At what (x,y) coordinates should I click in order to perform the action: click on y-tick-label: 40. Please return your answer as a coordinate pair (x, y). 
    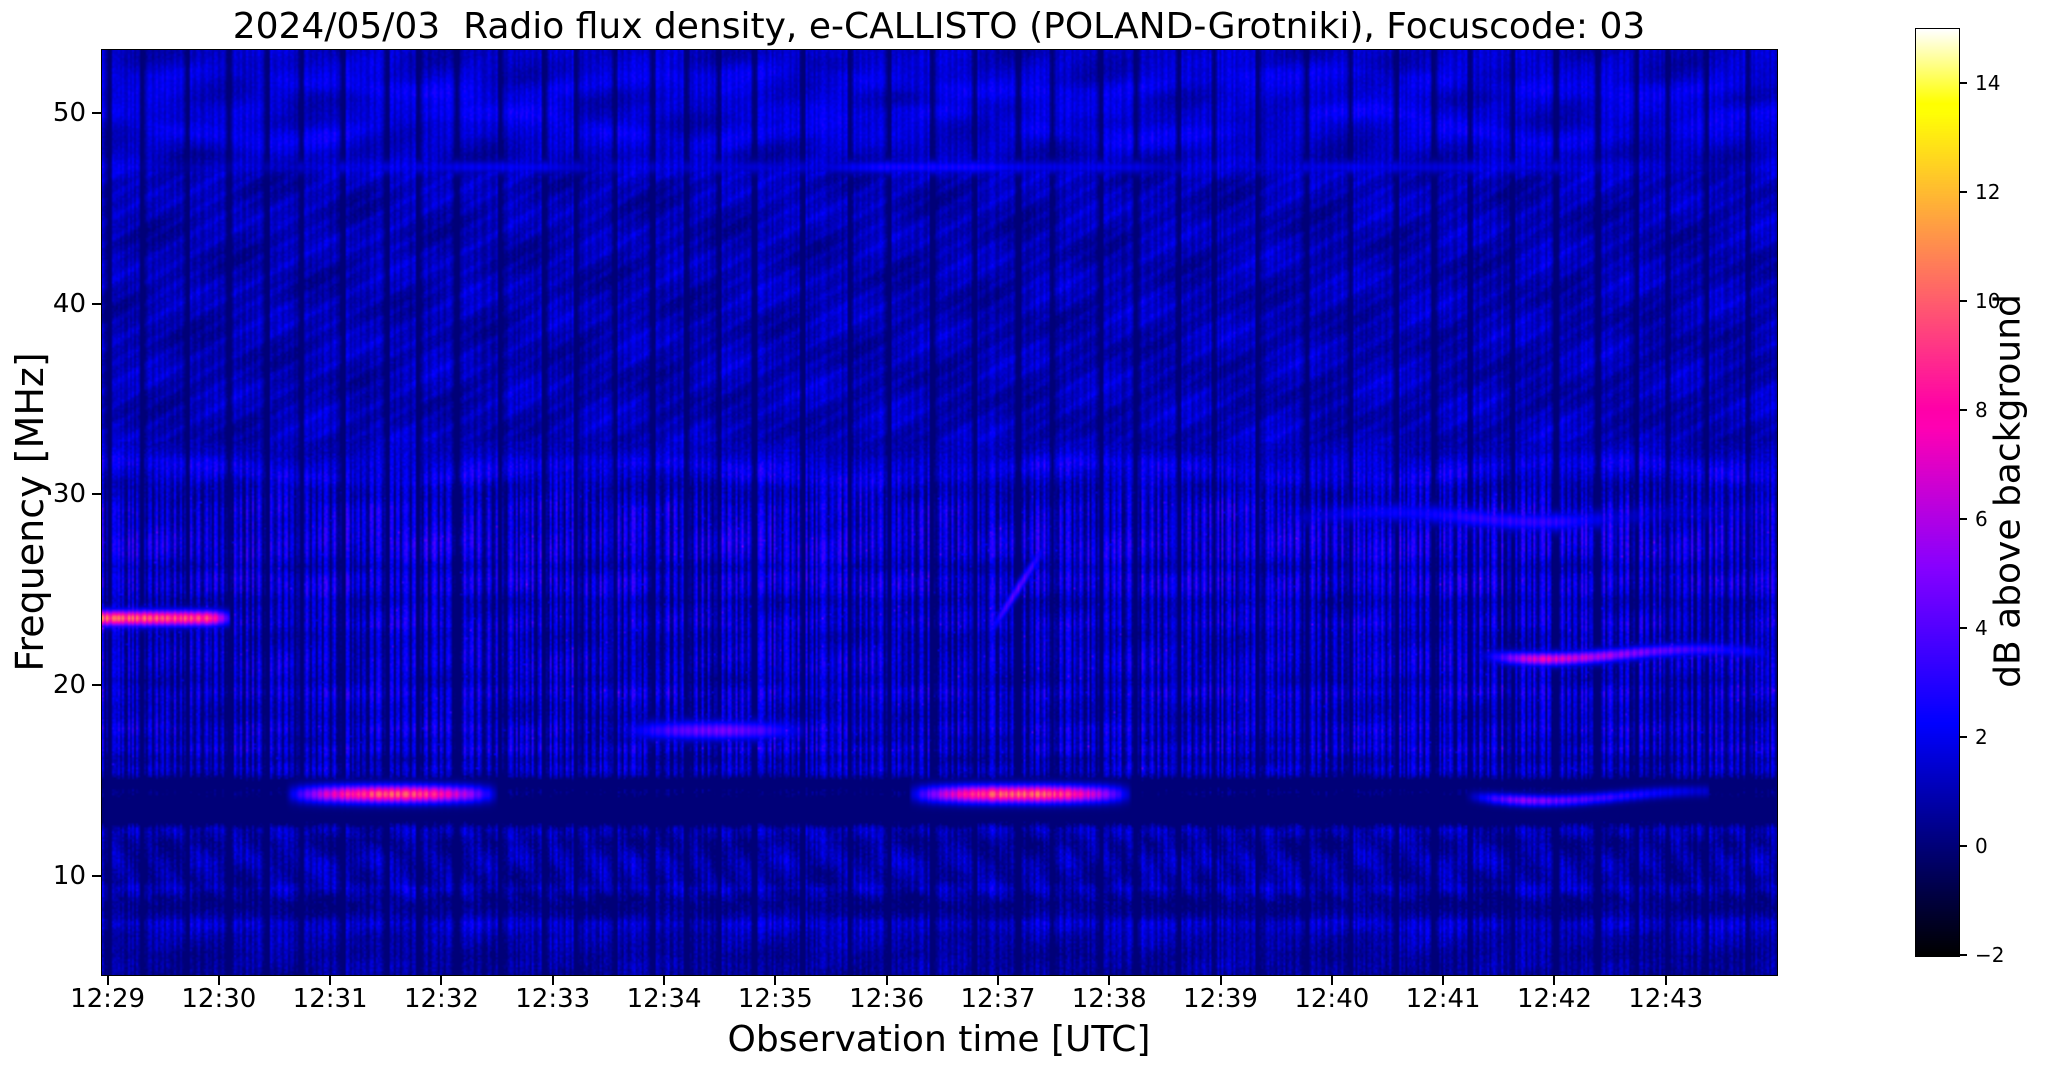
    Looking at the image, I should click on (69, 303).